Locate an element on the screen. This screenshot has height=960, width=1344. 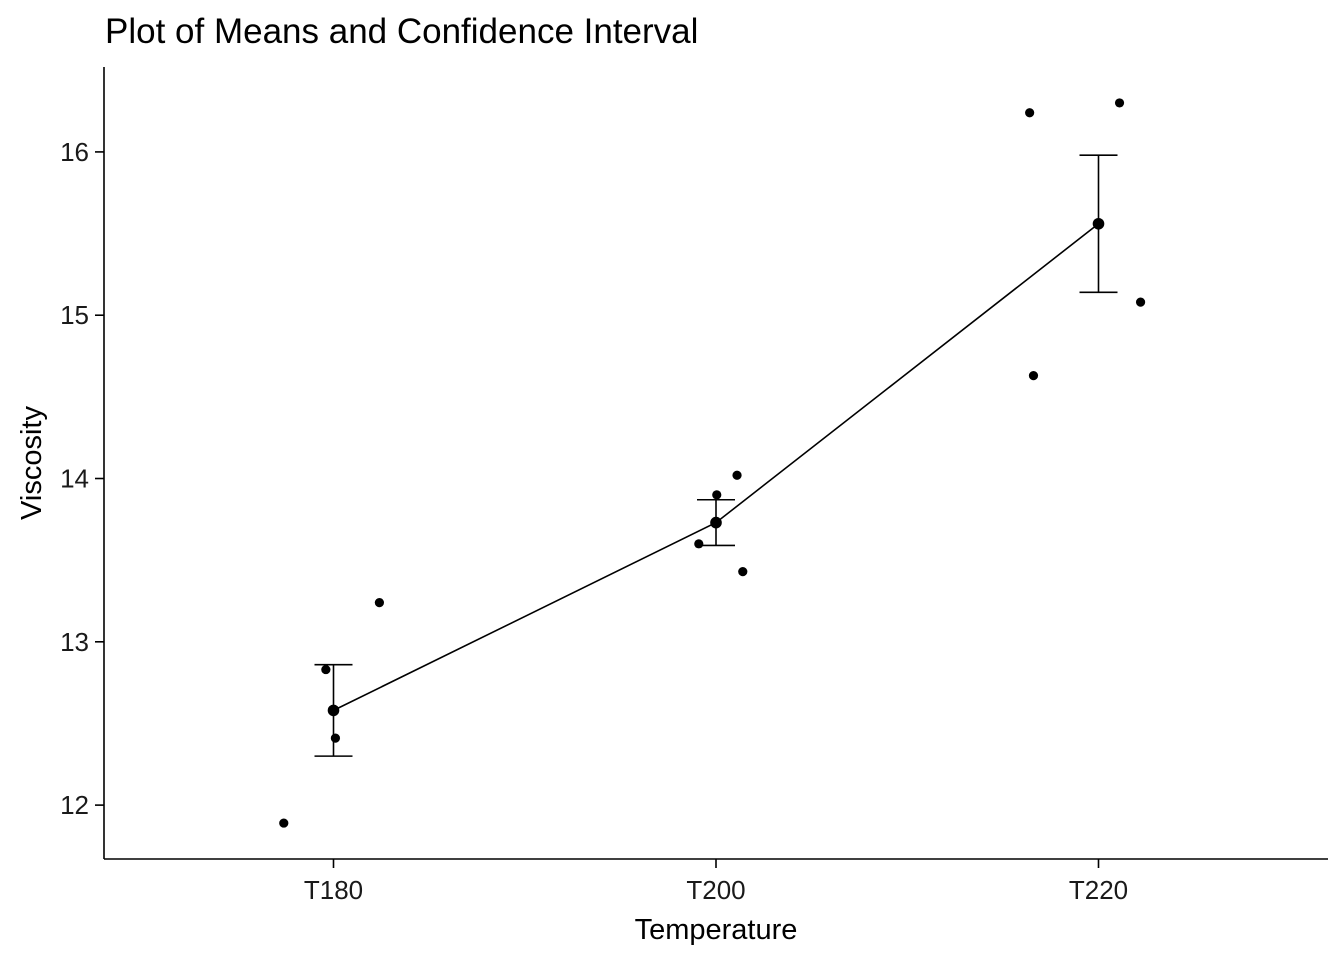
x-tick-label: T180 is located at coordinates (333, 890).